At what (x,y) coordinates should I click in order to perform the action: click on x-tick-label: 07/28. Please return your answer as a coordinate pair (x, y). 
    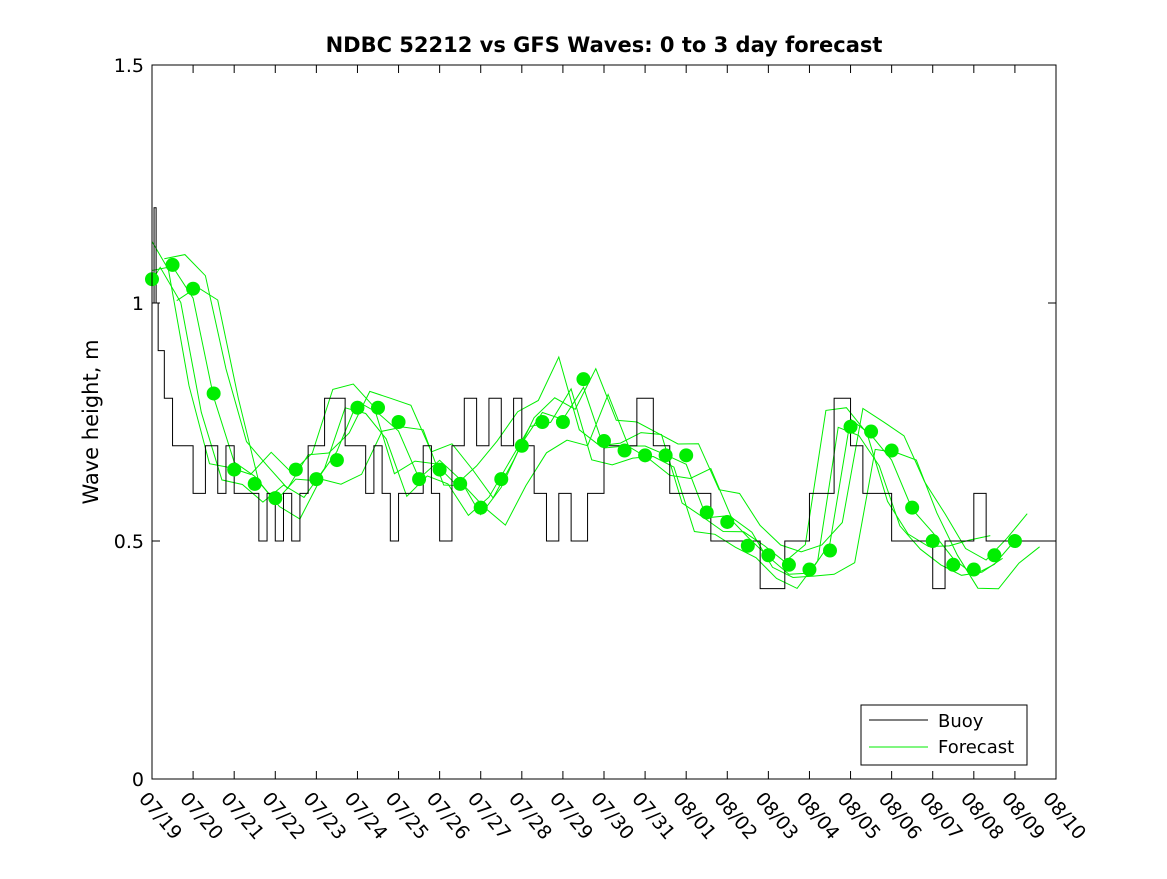
    Looking at the image, I should click on (530, 816).